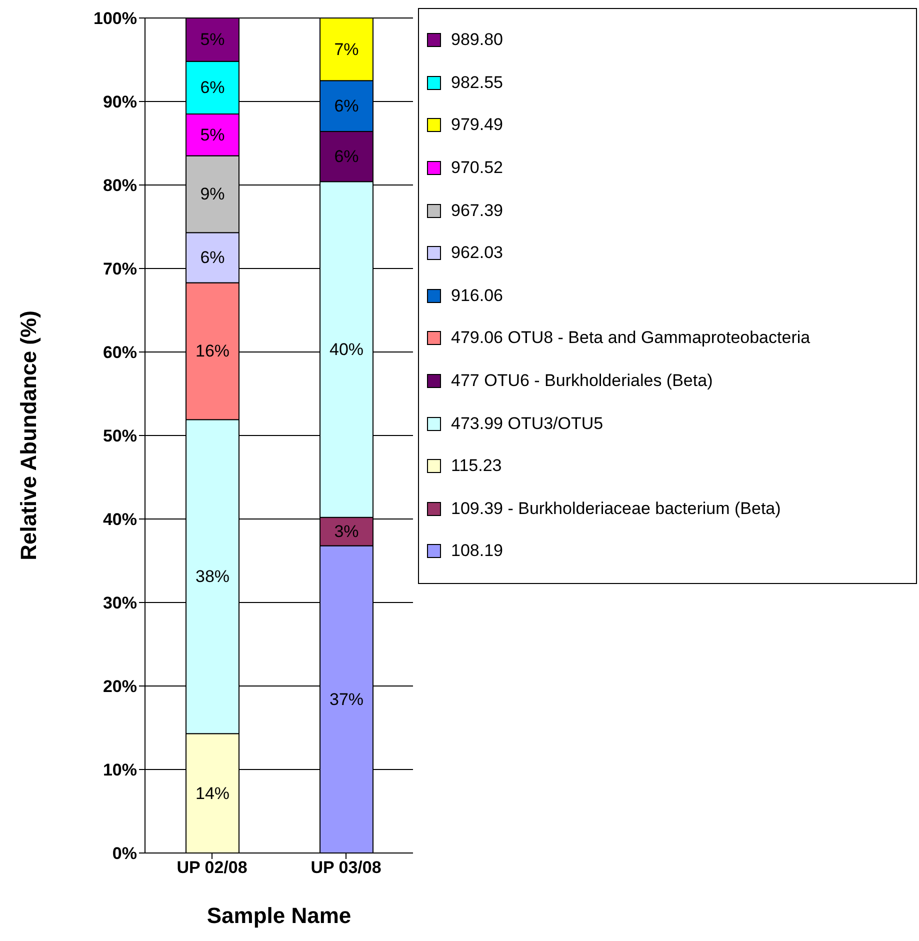 The width and height of the screenshot is (919, 941). What do you see at coordinates (119, 269) in the screenshot?
I see `y-tick-label: 70%` at bounding box center [119, 269].